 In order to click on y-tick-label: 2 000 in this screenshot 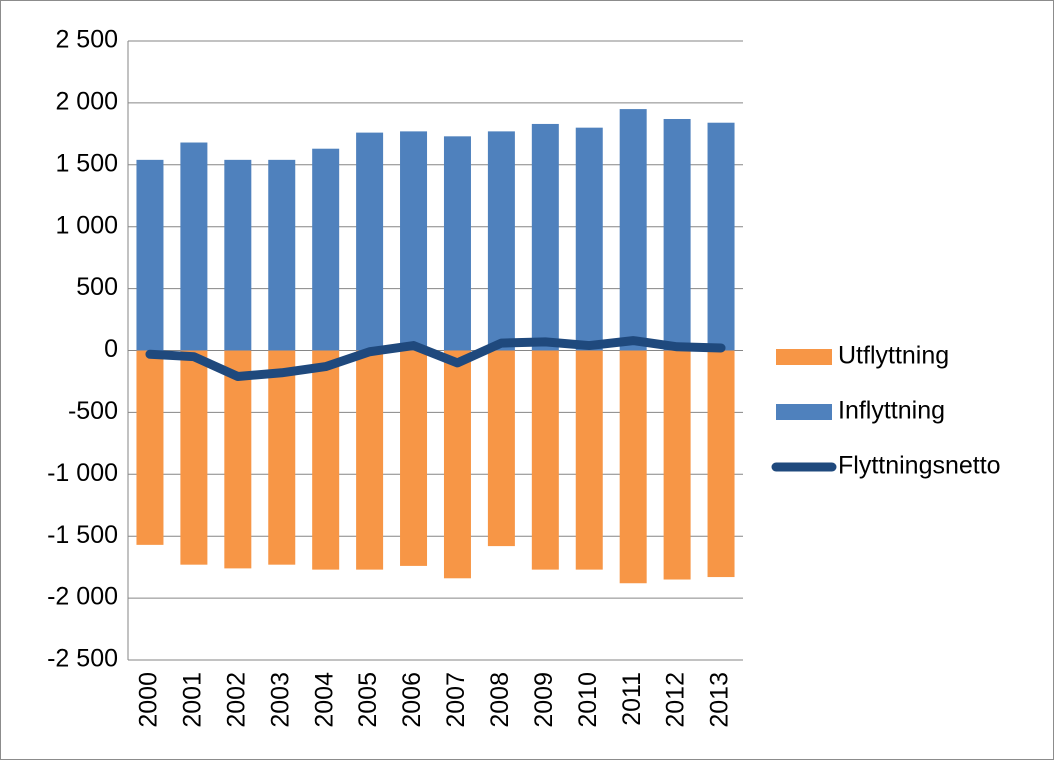, I will do `click(86, 102)`.